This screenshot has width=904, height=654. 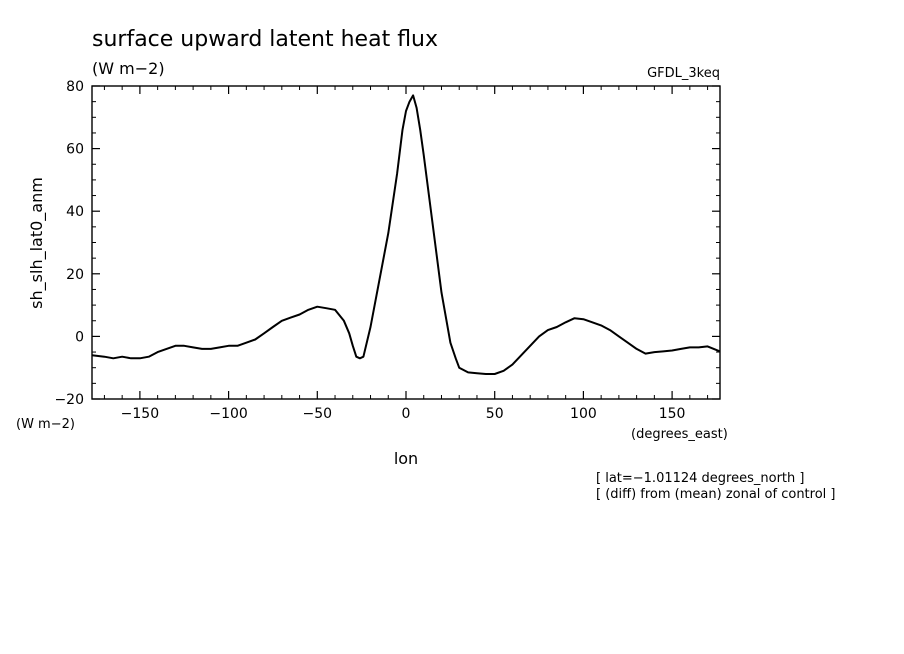 I want to click on chart-title: surface upward latent heat flux, so click(x=265, y=39).